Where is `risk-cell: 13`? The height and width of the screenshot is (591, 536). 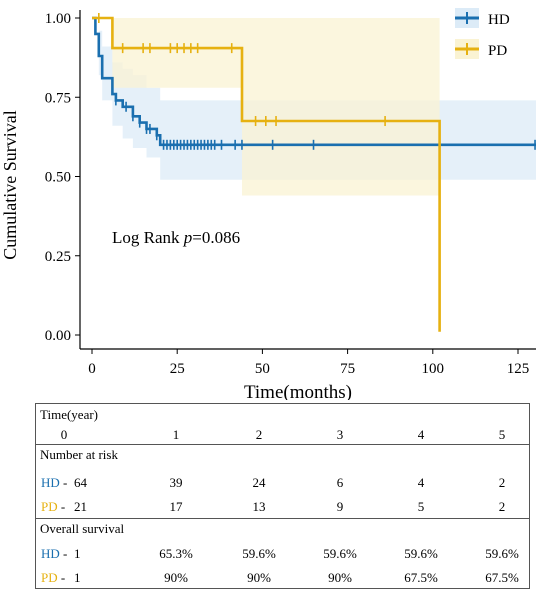 risk-cell: 13 is located at coordinates (259, 506).